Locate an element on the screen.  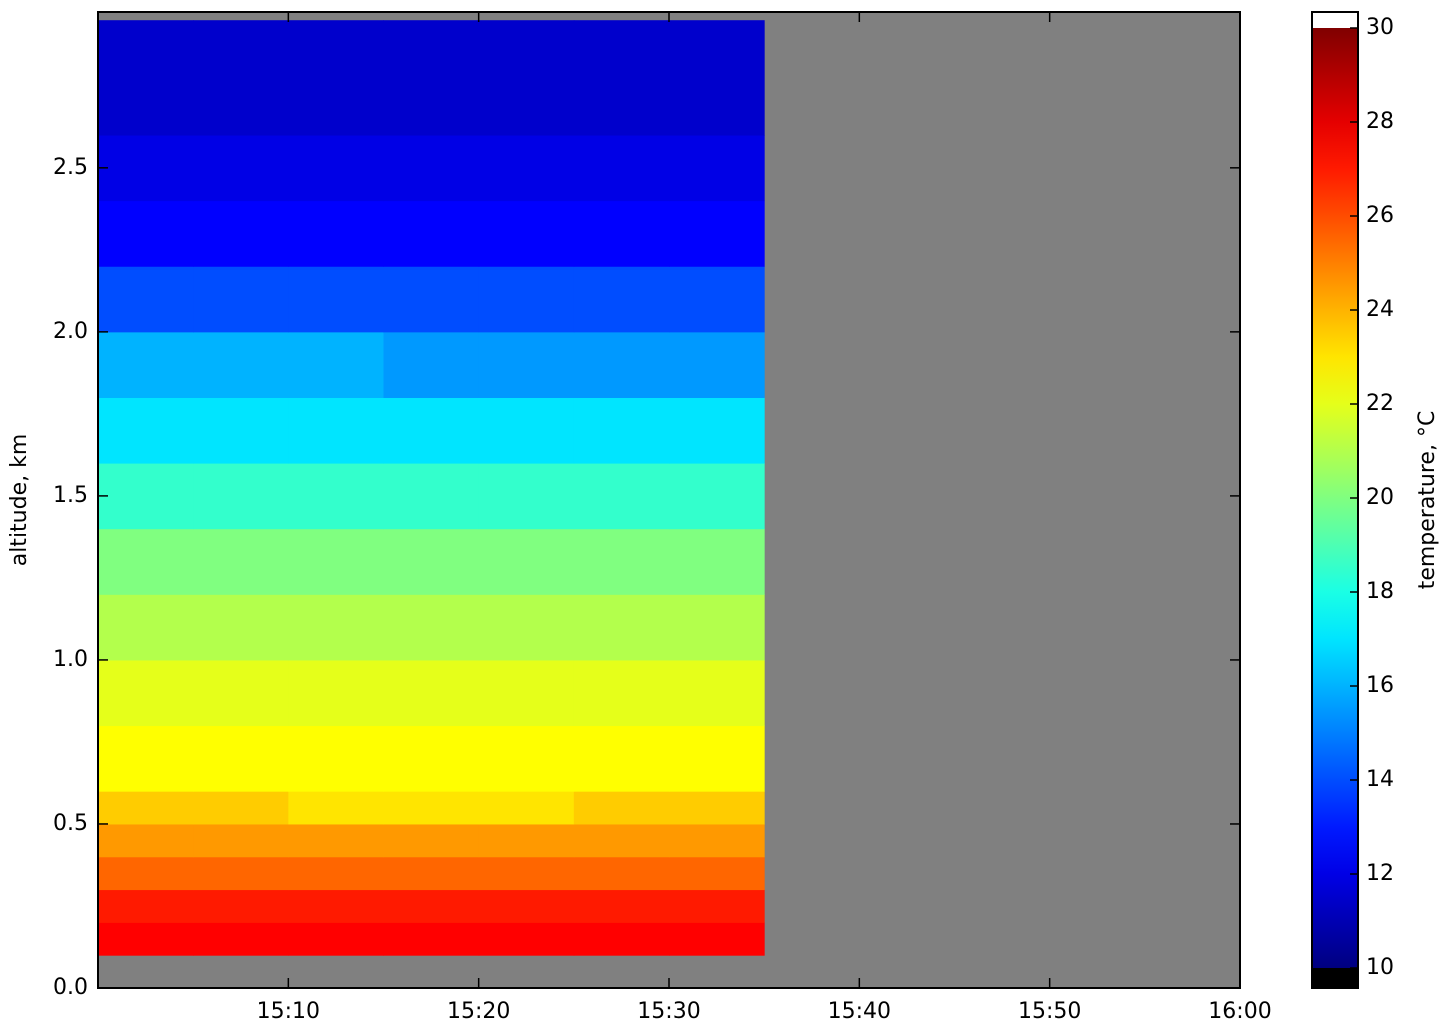
y-tick-label: 1.5 is located at coordinates (70, 495).